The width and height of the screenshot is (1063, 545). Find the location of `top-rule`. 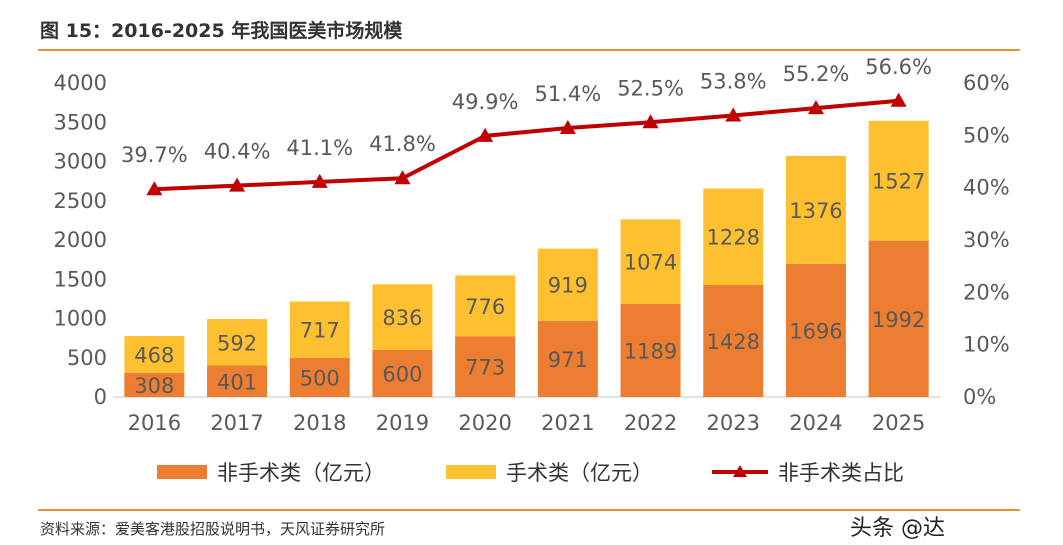

top-rule is located at coordinates (529, 50).